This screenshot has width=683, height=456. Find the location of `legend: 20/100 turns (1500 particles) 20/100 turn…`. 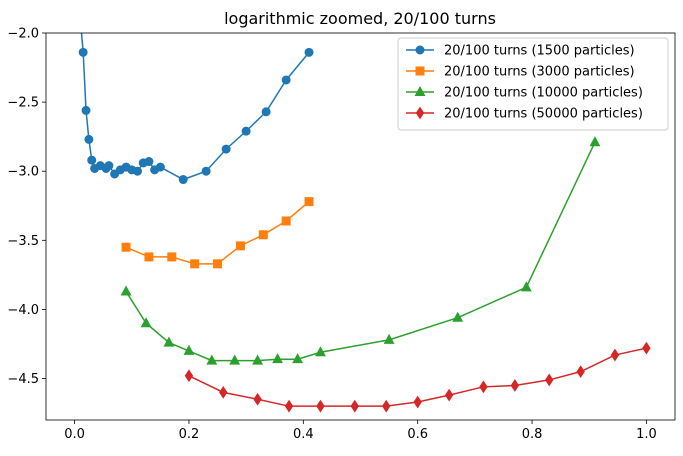

legend: 20/100 turns (1500 particles) 20/100 turn… is located at coordinates (533, 84).